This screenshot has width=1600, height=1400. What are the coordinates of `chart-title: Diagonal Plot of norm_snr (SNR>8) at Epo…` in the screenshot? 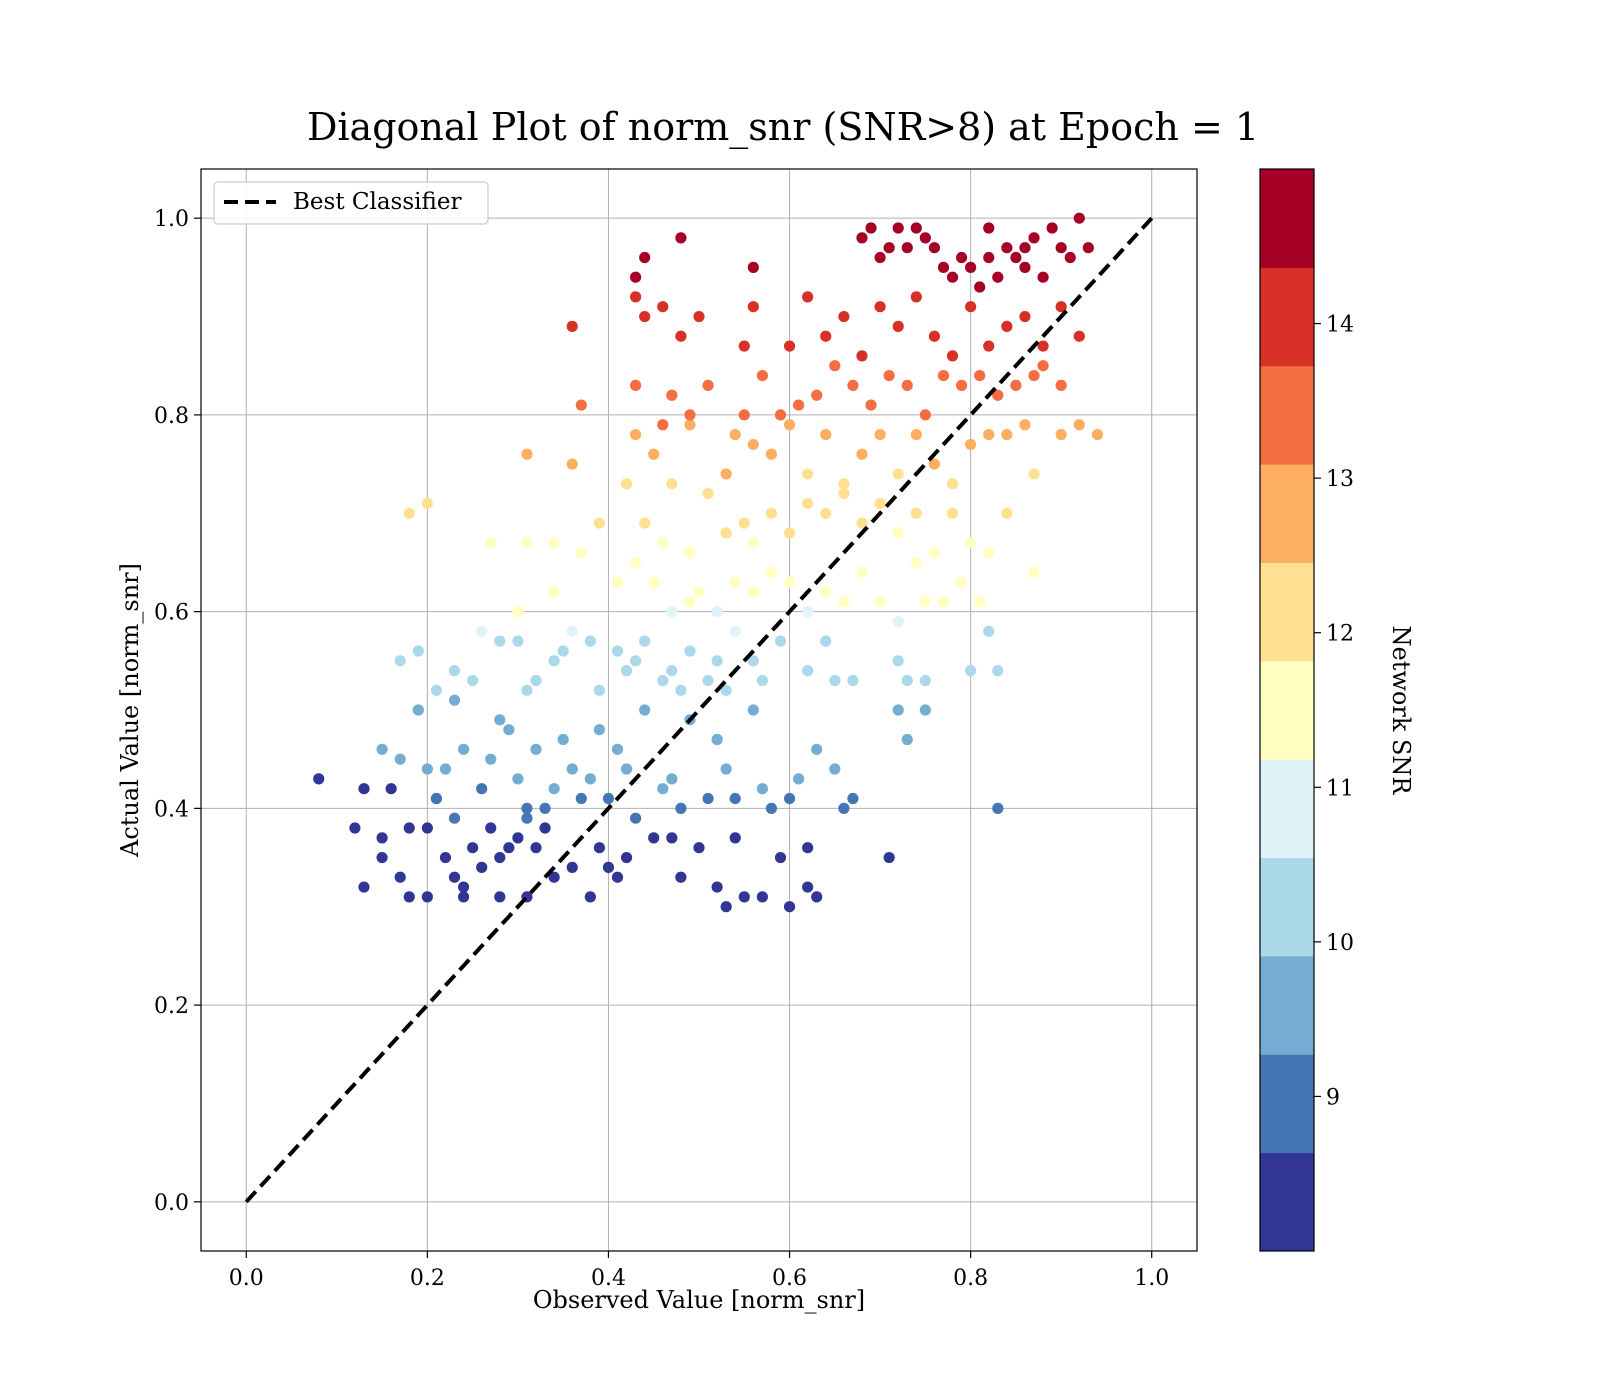 It's located at (783, 127).